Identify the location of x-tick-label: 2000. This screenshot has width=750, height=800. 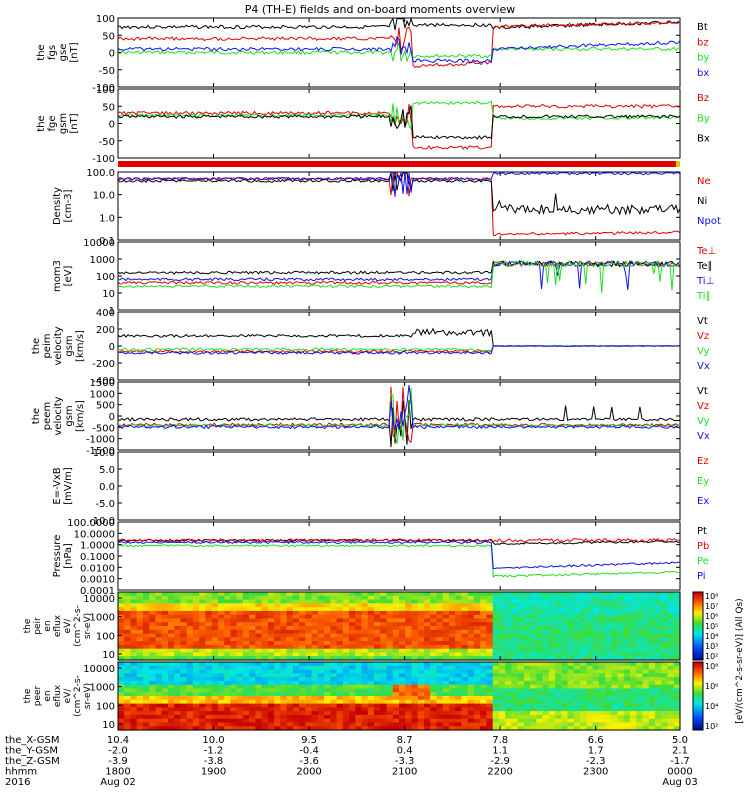
(308, 772).